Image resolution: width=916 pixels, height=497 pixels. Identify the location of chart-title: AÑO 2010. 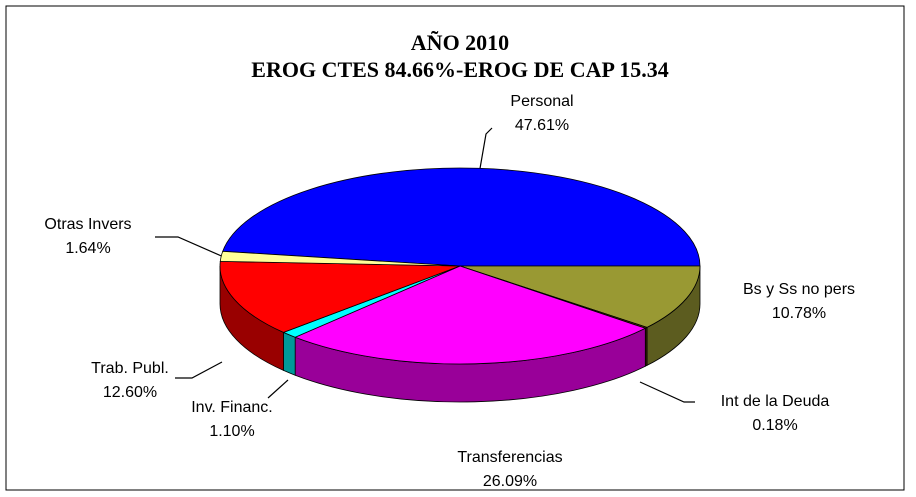
(460, 42).